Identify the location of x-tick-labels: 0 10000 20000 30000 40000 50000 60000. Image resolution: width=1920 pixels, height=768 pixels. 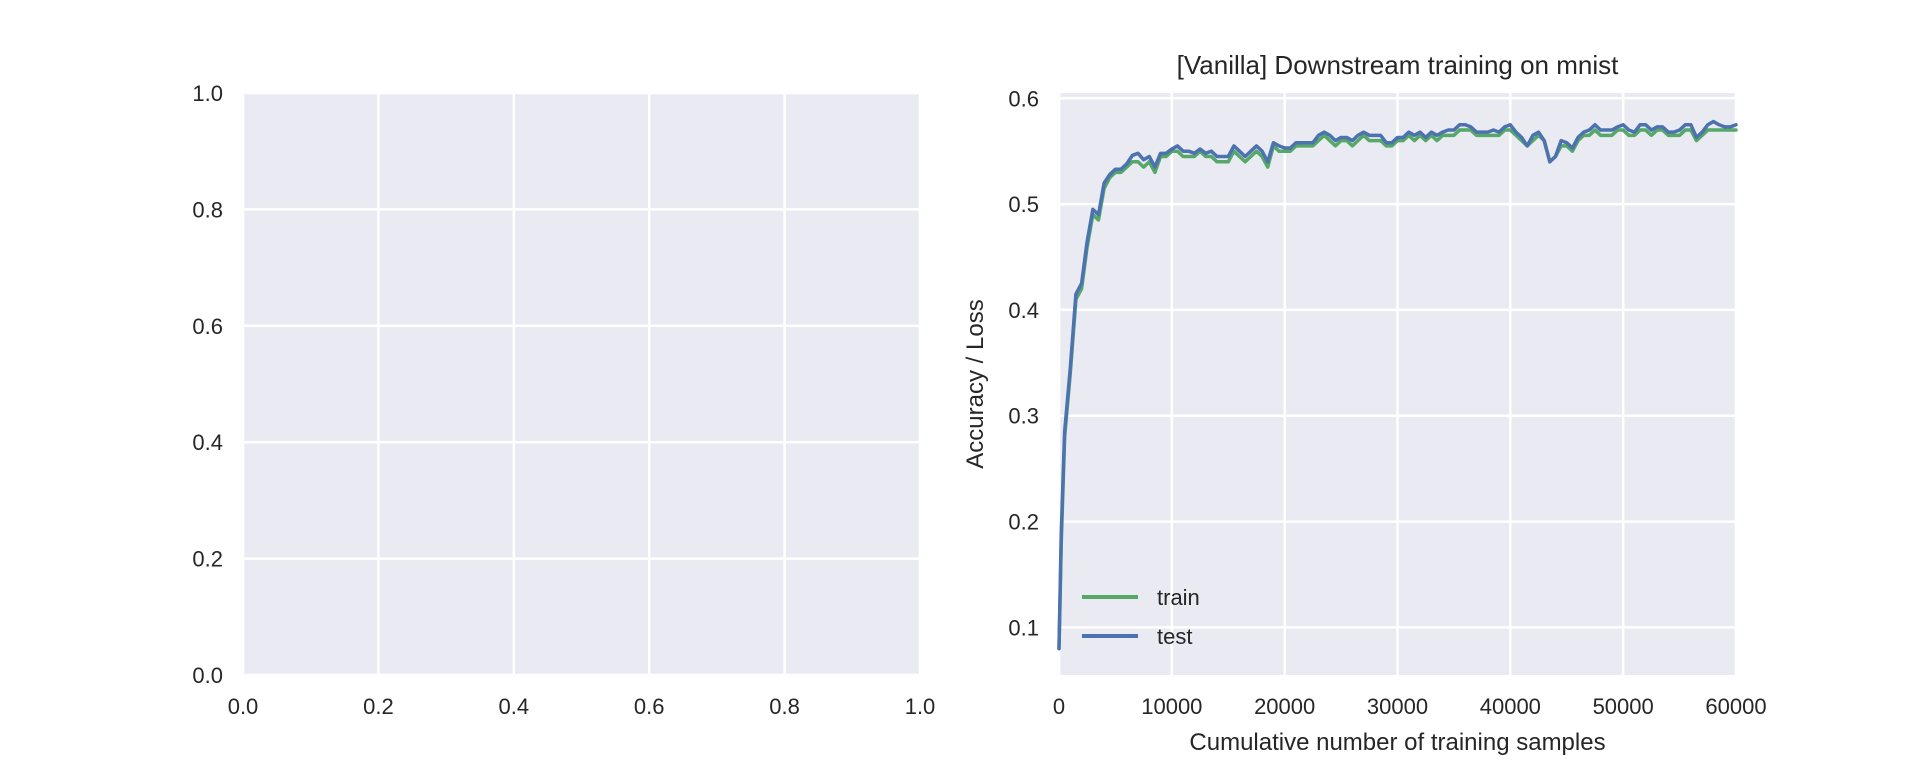
(1410, 706).